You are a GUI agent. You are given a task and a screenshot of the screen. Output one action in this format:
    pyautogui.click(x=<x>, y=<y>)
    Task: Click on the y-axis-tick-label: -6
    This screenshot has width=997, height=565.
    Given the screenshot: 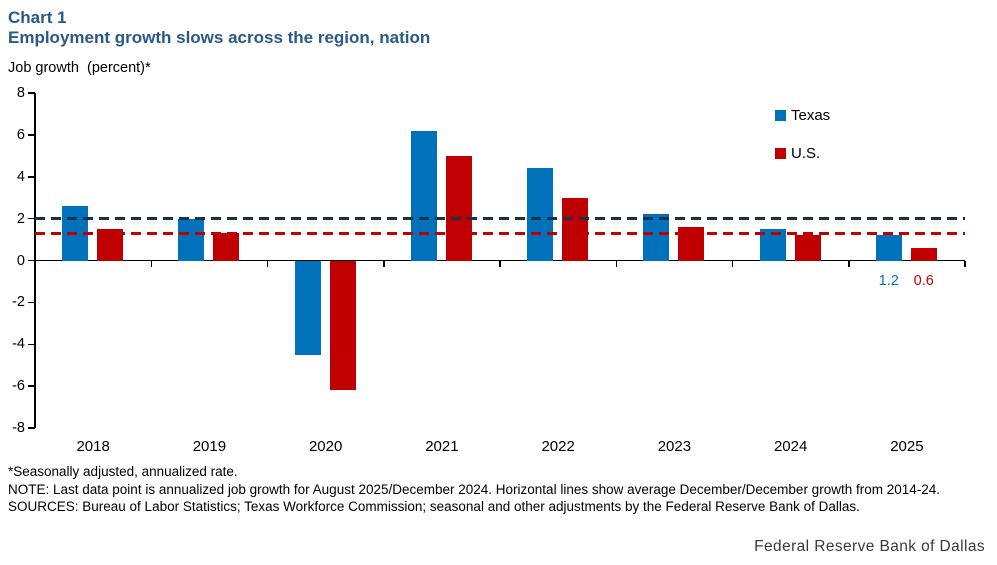 What is the action you would take?
    pyautogui.click(x=18, y=386)
    